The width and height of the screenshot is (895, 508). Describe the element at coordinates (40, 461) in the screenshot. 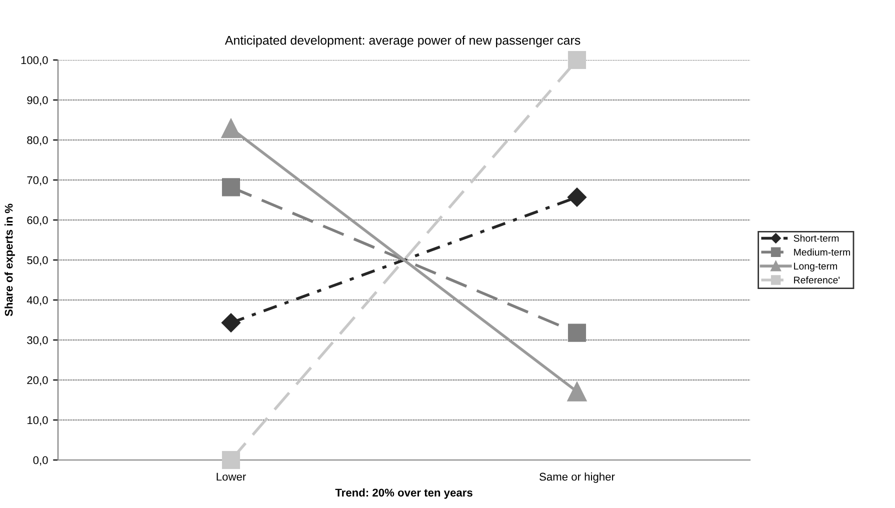

I see `y-tick-label: 0,0` at that location.